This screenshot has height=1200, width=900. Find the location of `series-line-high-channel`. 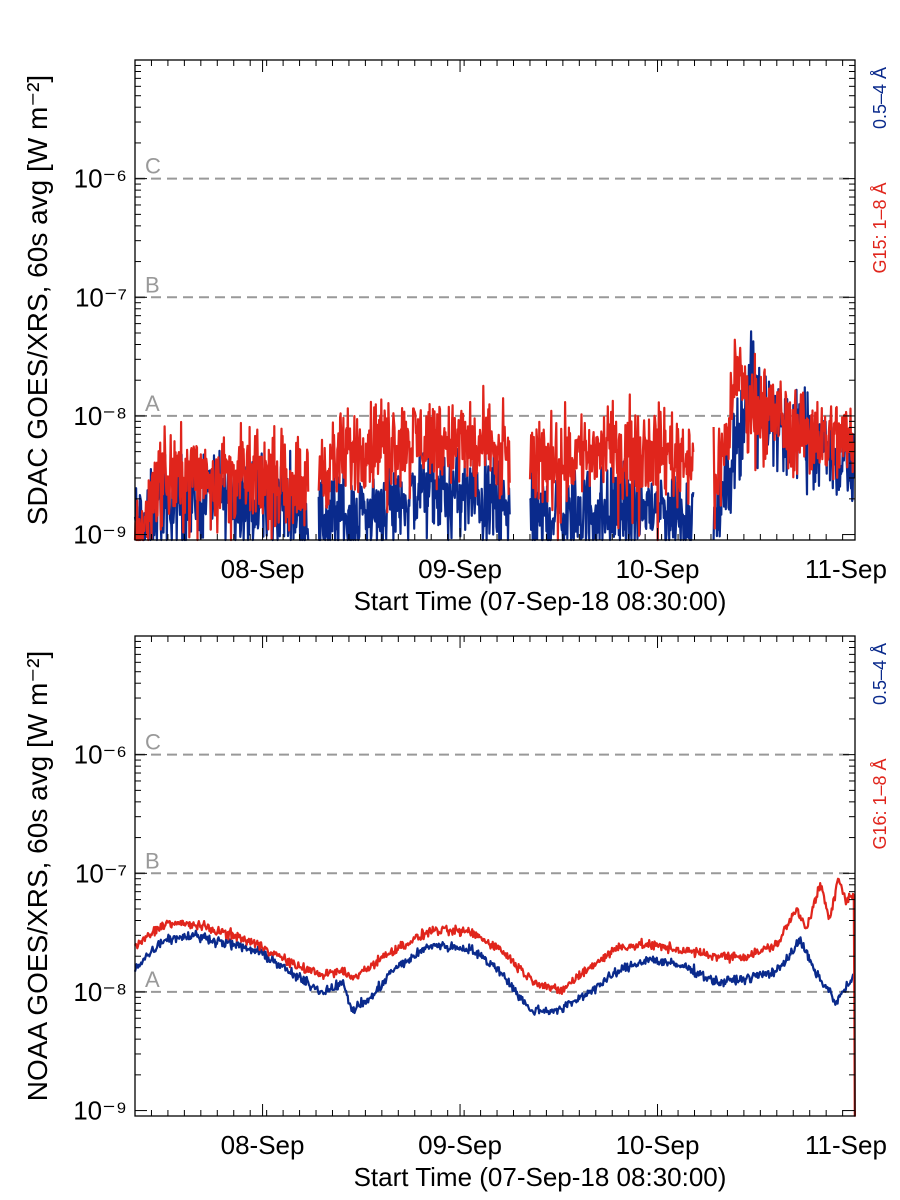

series-line-high-channel is located at coordinates (494, 440).